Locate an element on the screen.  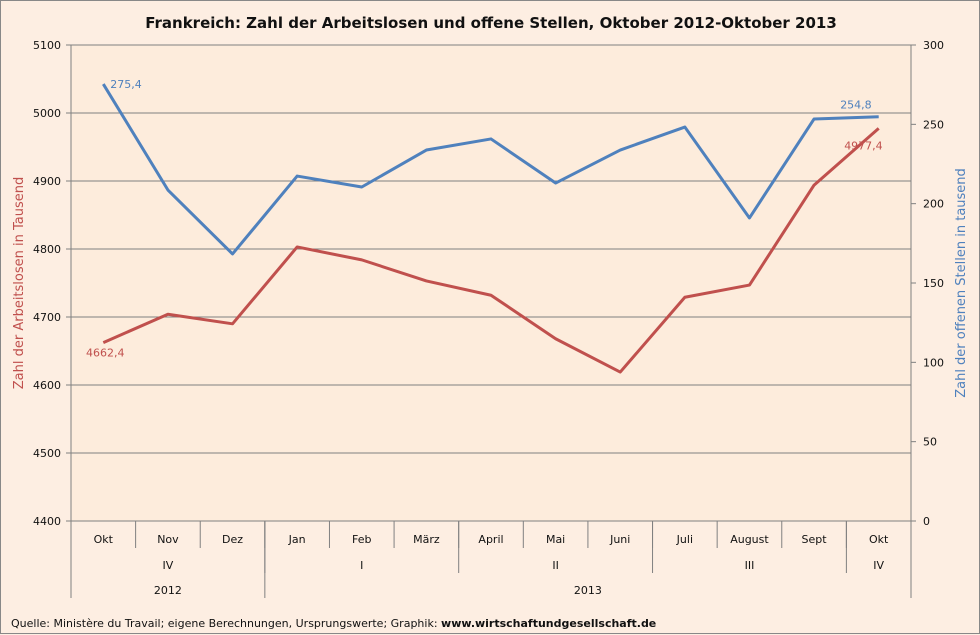
data-label: 4977,4 is located at coordinates (863, 145).